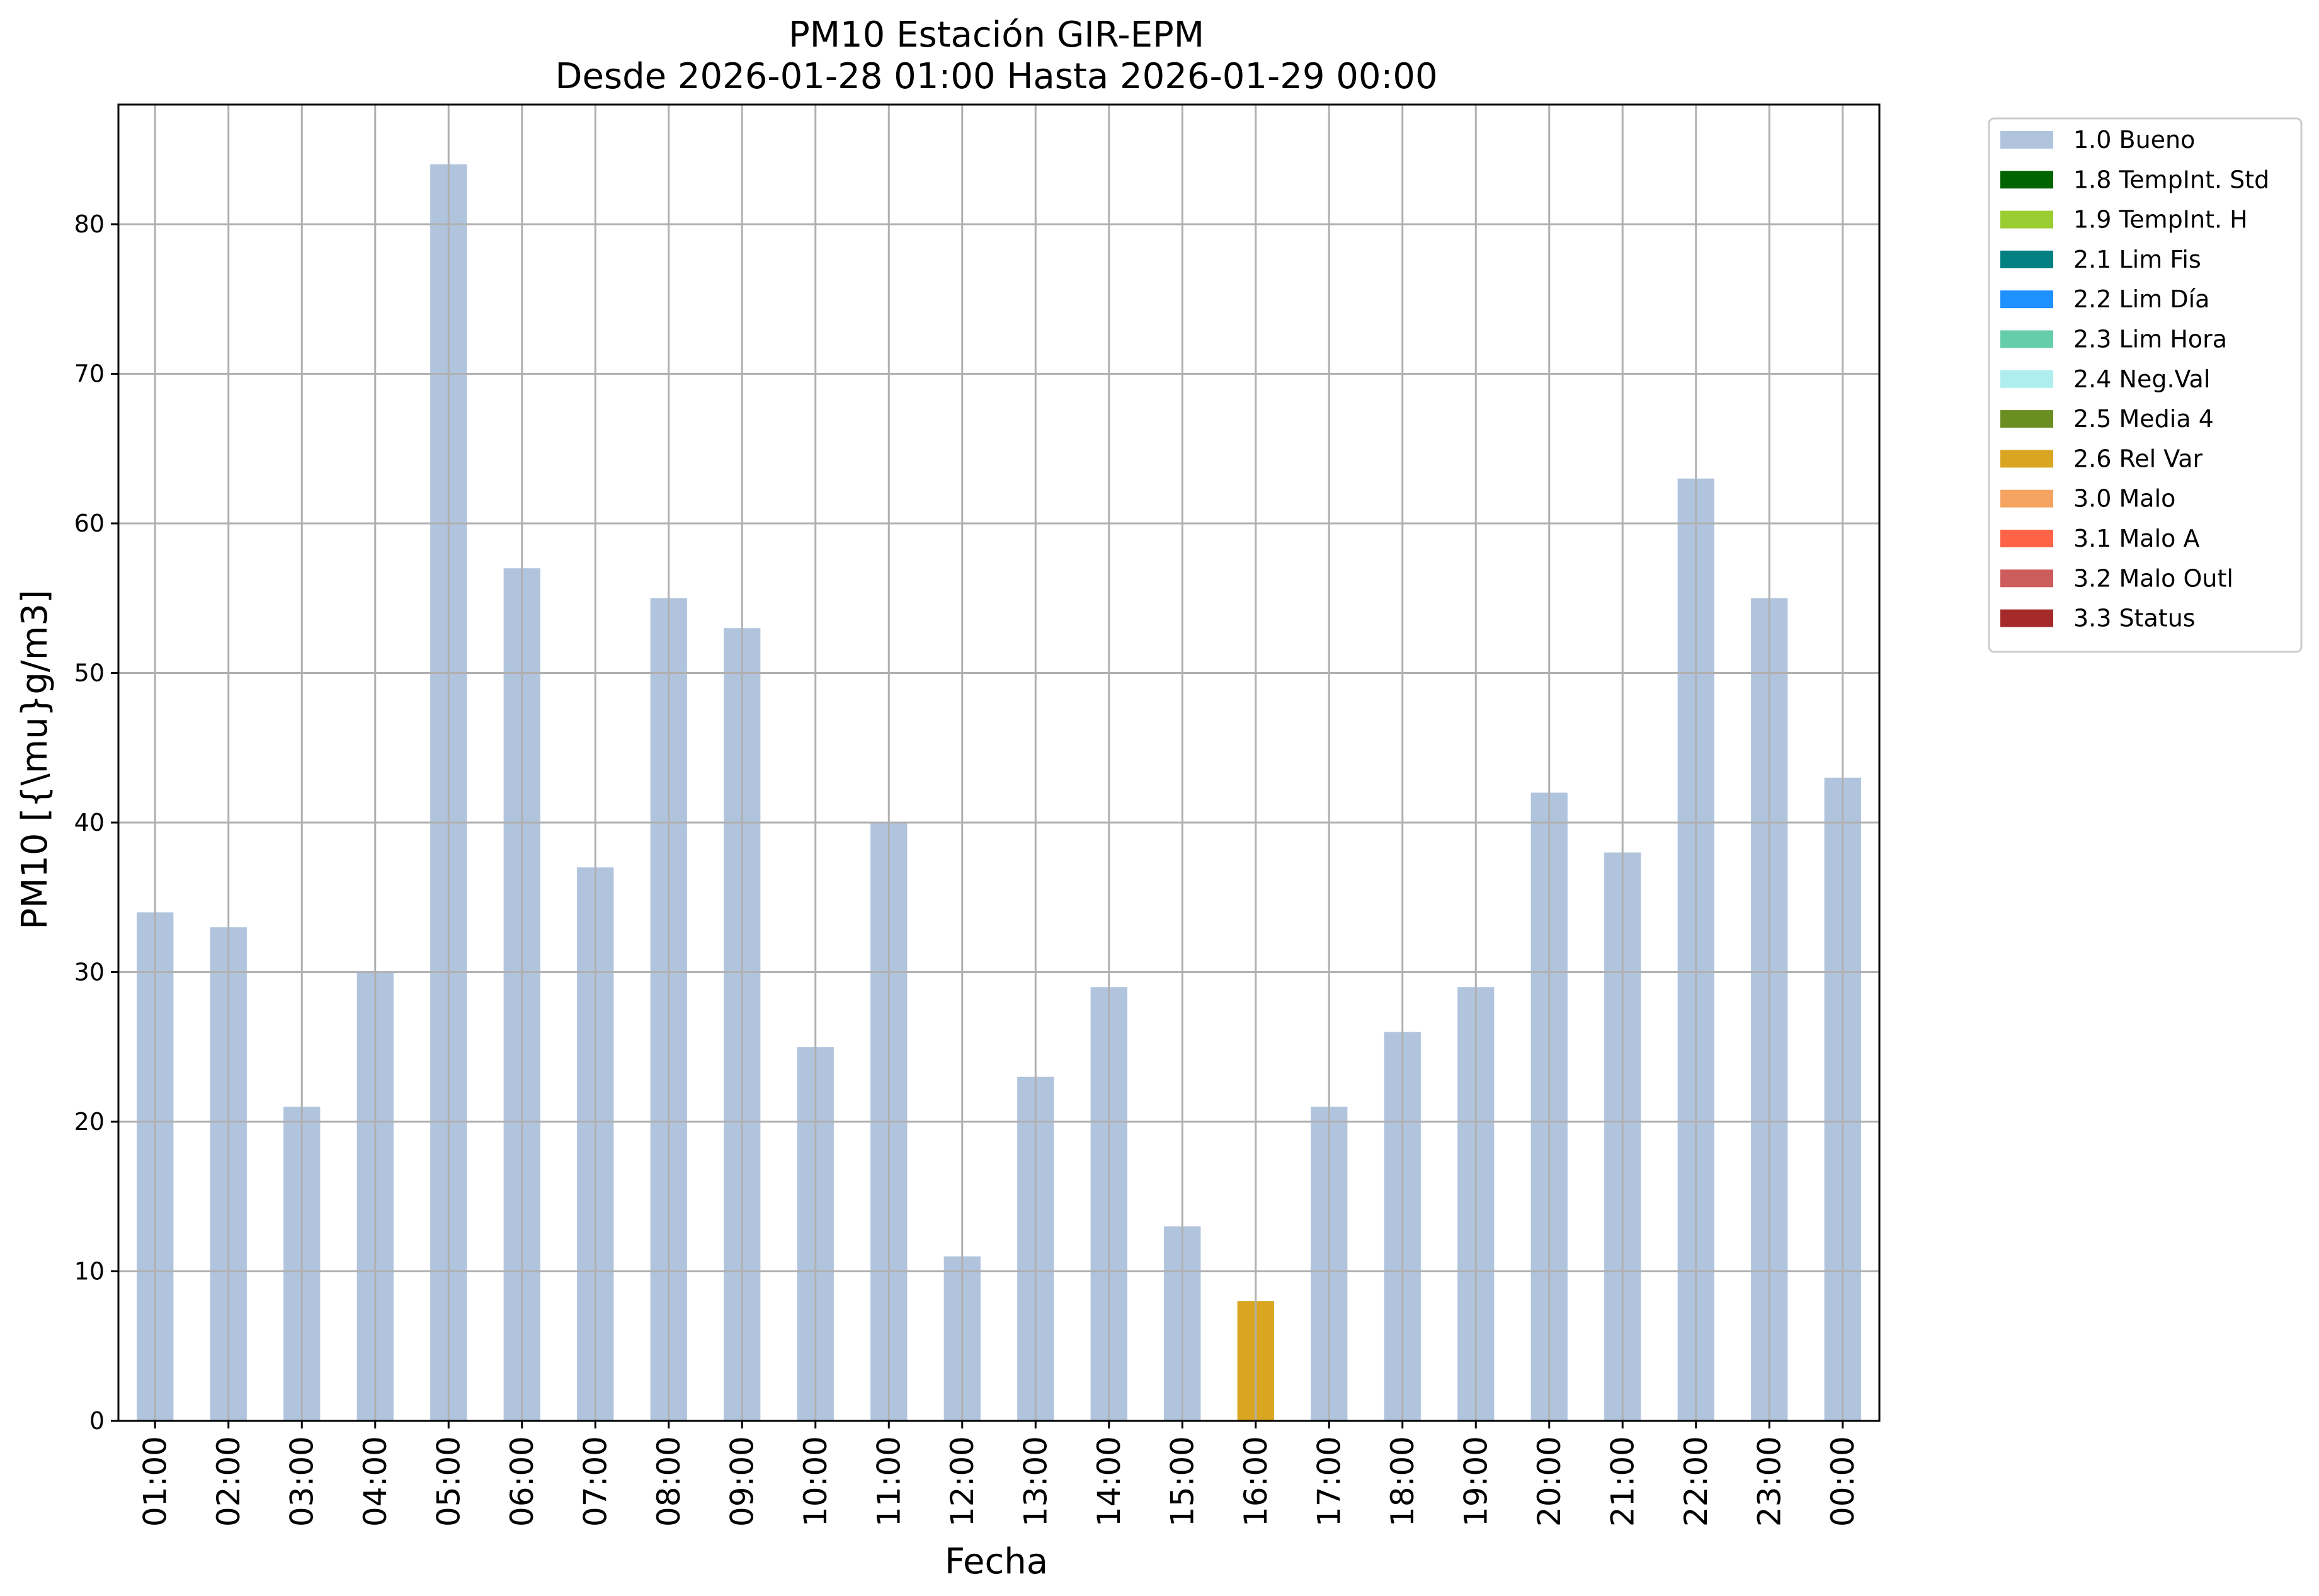  I want to click on legend-entry: 3.3 Status, so click(2134, 618).